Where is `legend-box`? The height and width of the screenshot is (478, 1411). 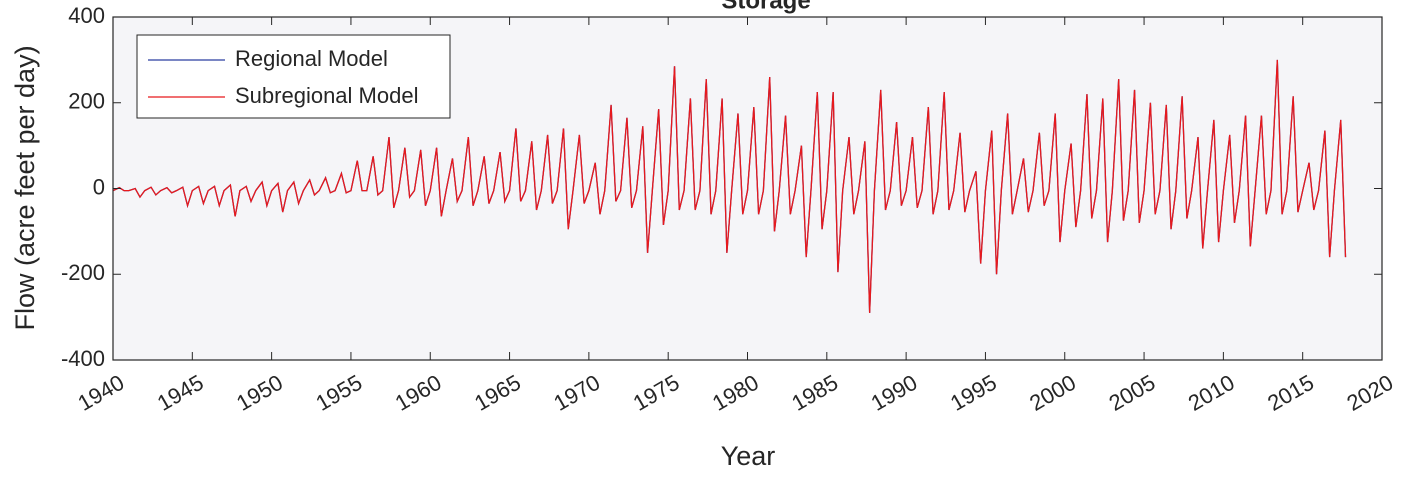
legend-box is located at coordinates (293, 76).